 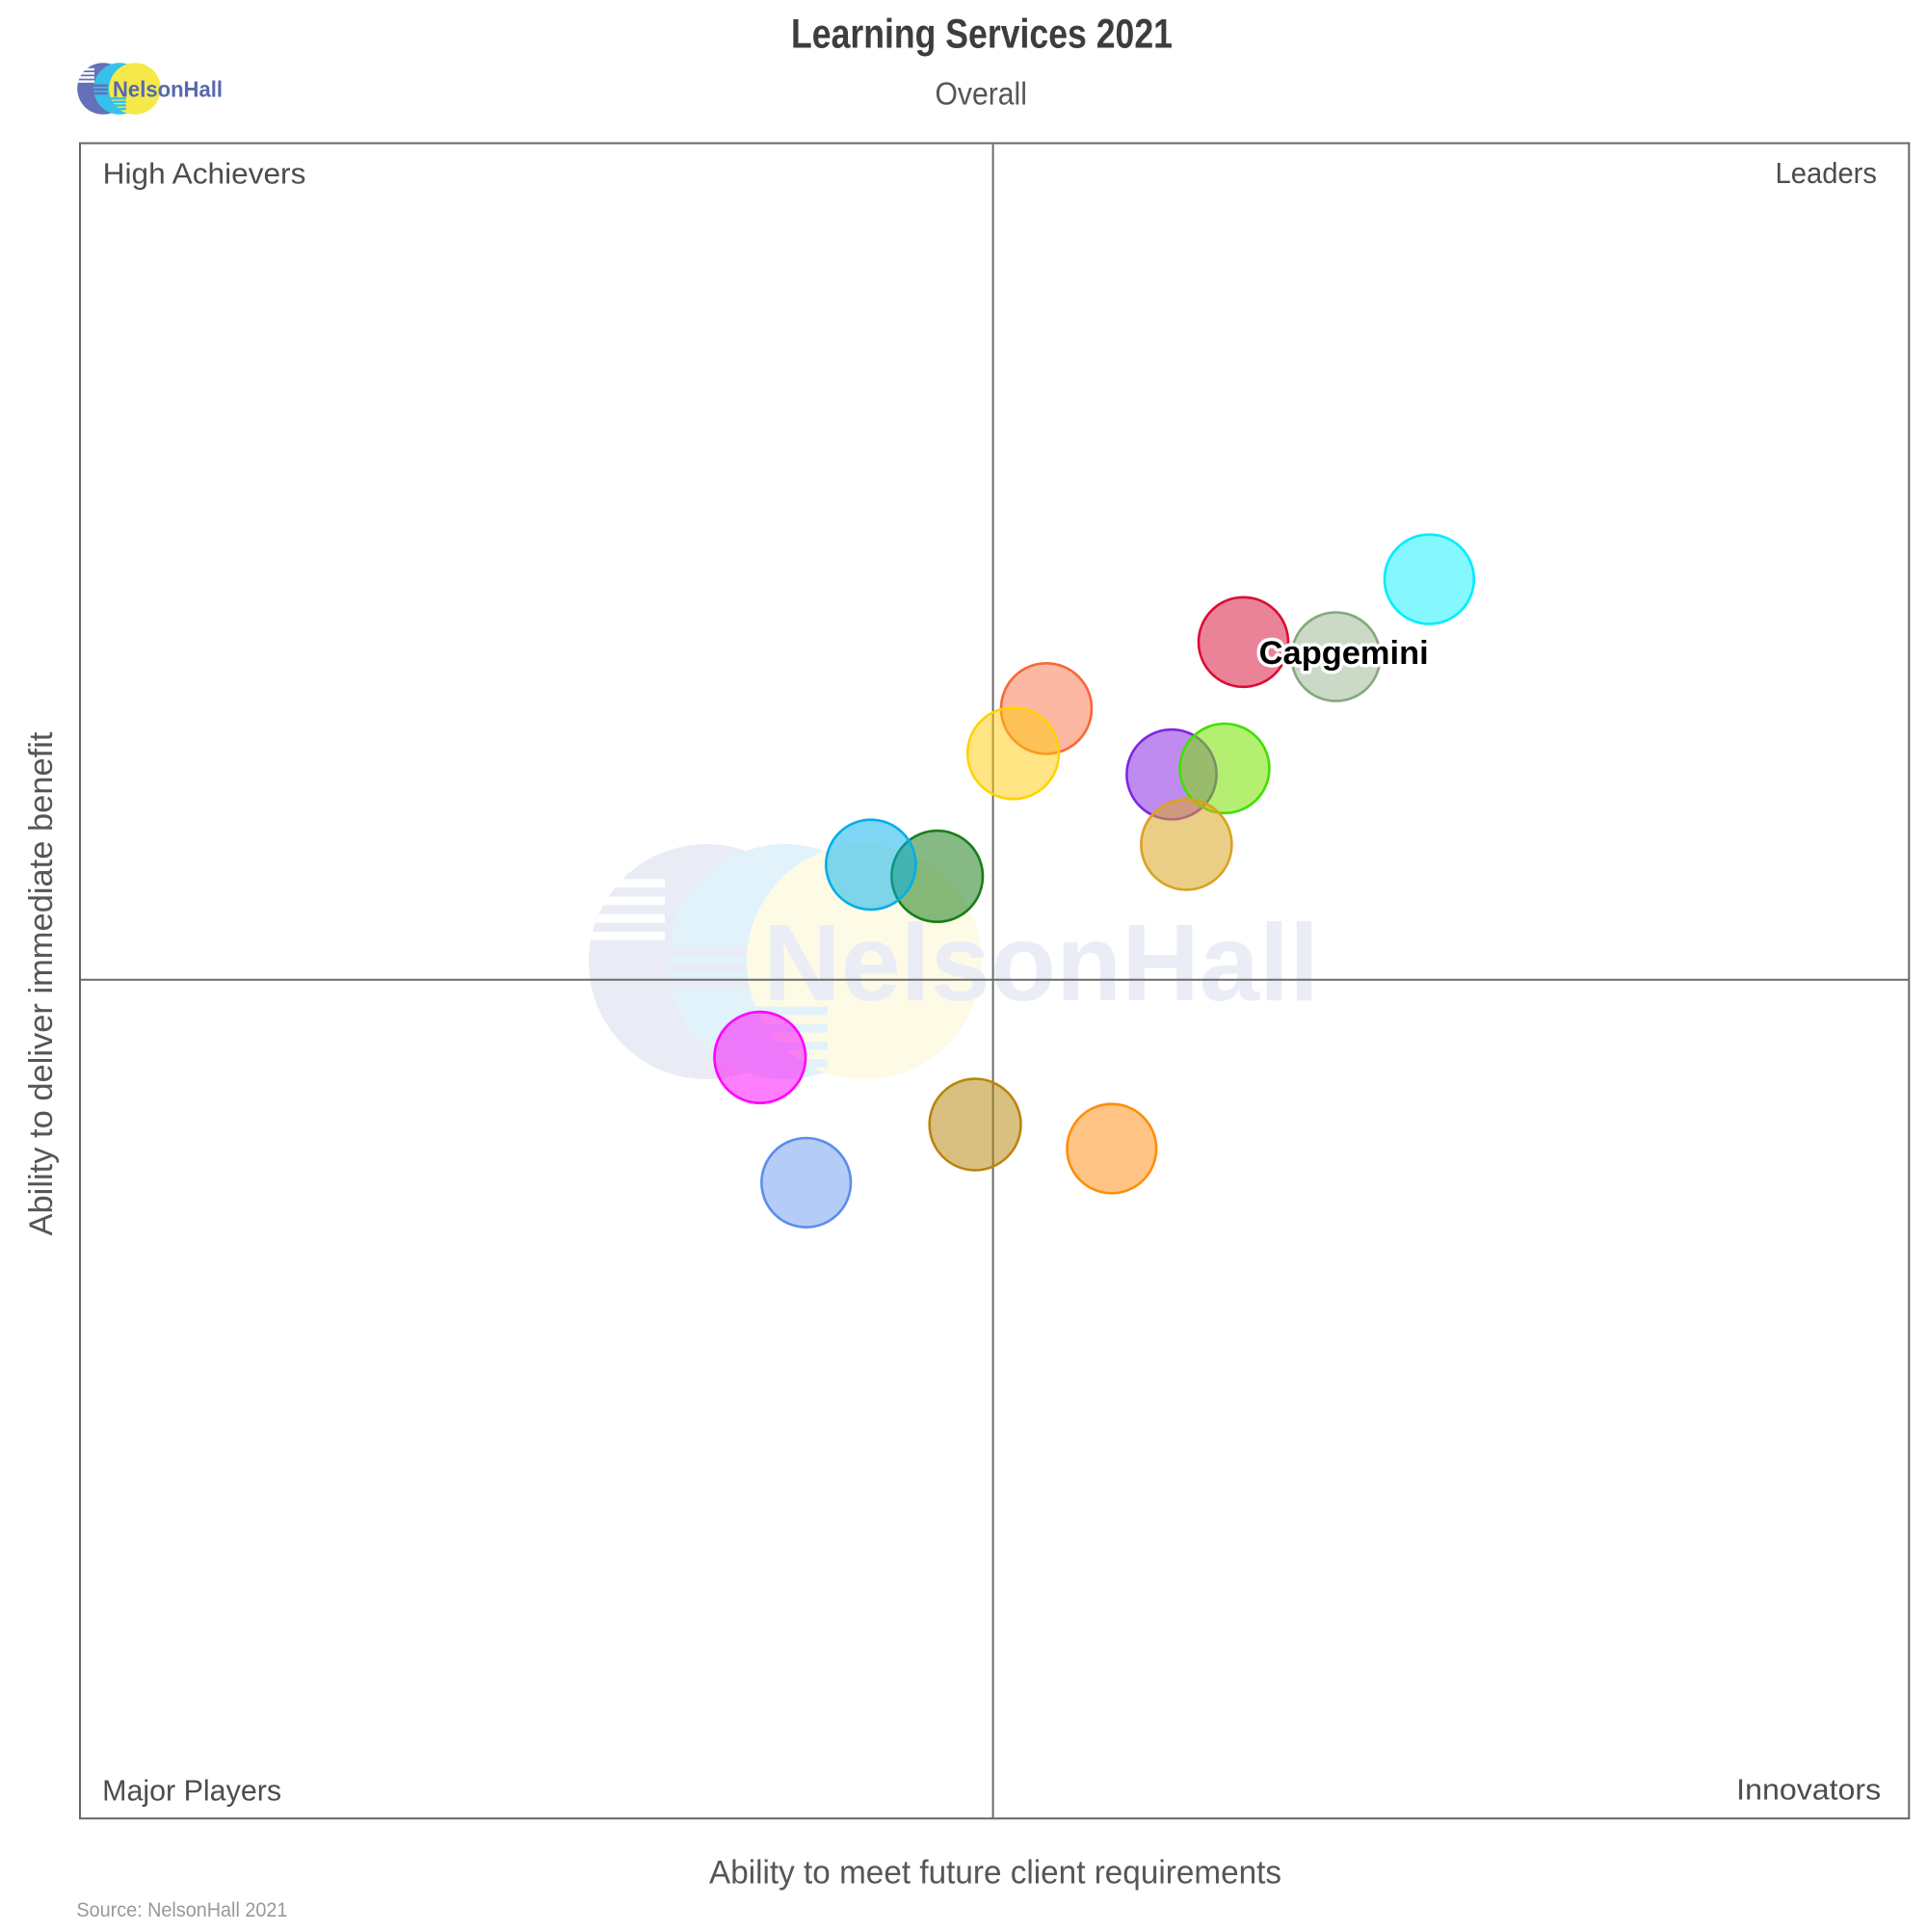 I want to click on svg-text: Learning Services 2021, so click(x=982, y=35).